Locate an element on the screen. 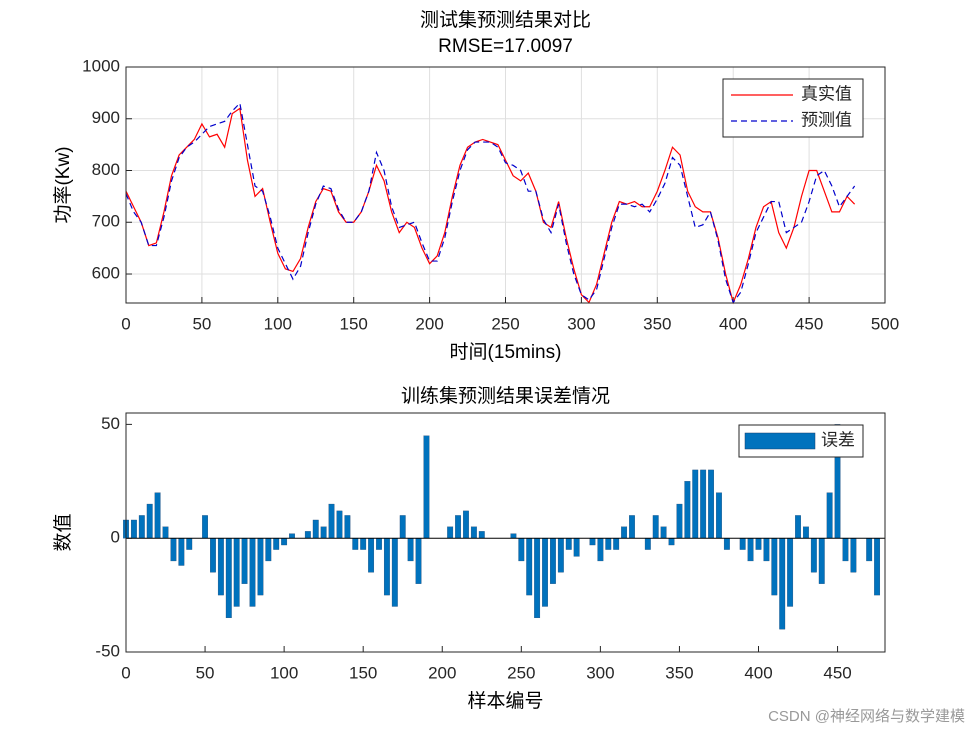 The image size is (980, 735). chart-title: 训练集预测结果误差情况 is located at coordinates (505, 396).